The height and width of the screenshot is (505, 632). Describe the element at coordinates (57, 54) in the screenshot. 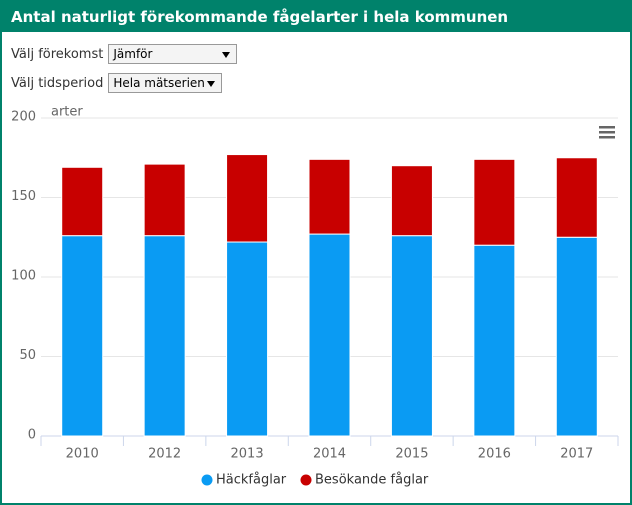

I see `control-label: Välj förekomst` at that location.